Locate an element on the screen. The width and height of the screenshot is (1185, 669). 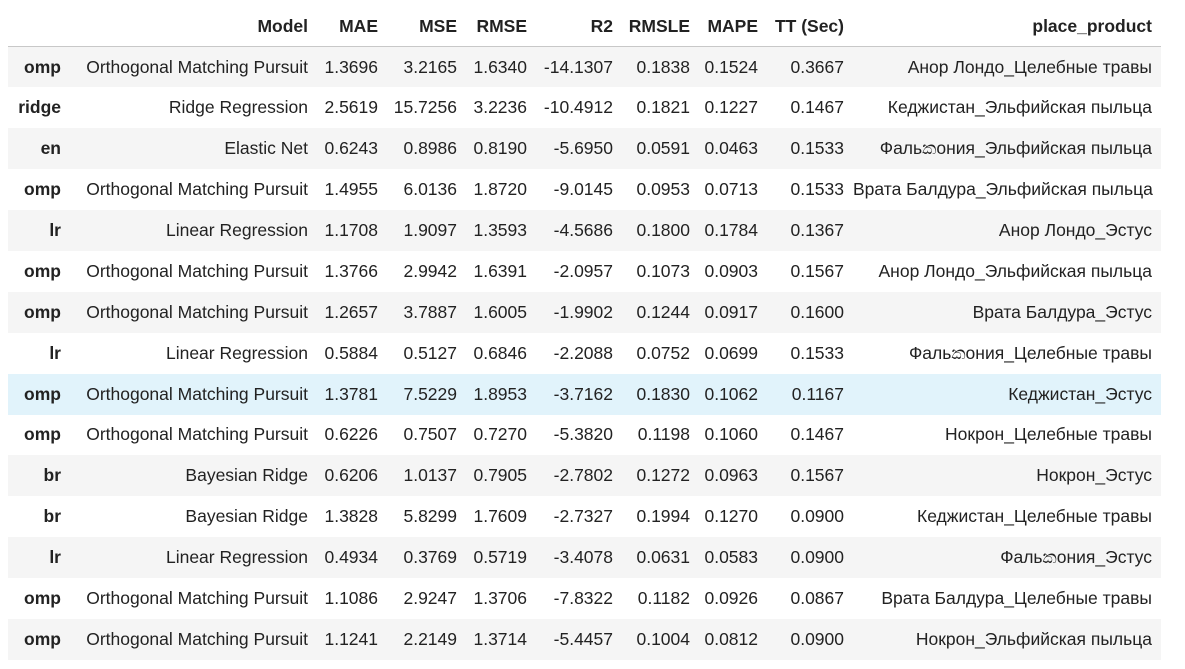
tt-cell: 0.1600 is located at coordinates (817, 311).